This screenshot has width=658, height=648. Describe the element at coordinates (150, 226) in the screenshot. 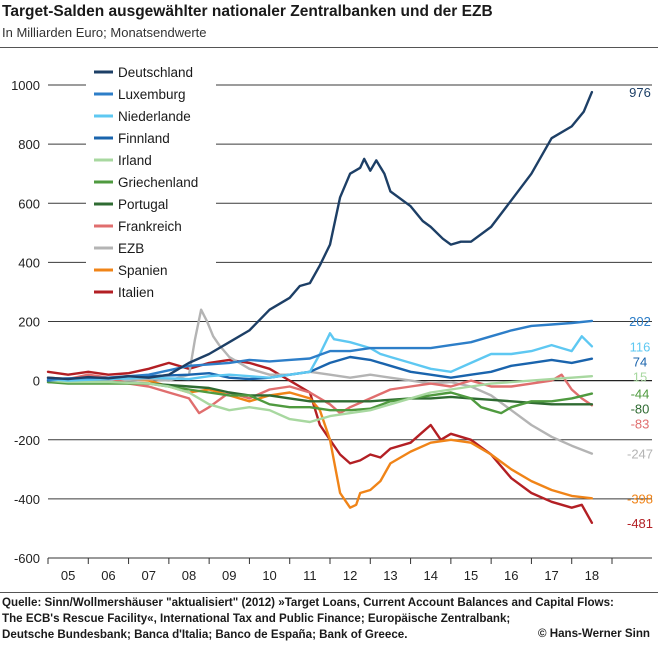

I see `legend-label: Frankreich` at that location.